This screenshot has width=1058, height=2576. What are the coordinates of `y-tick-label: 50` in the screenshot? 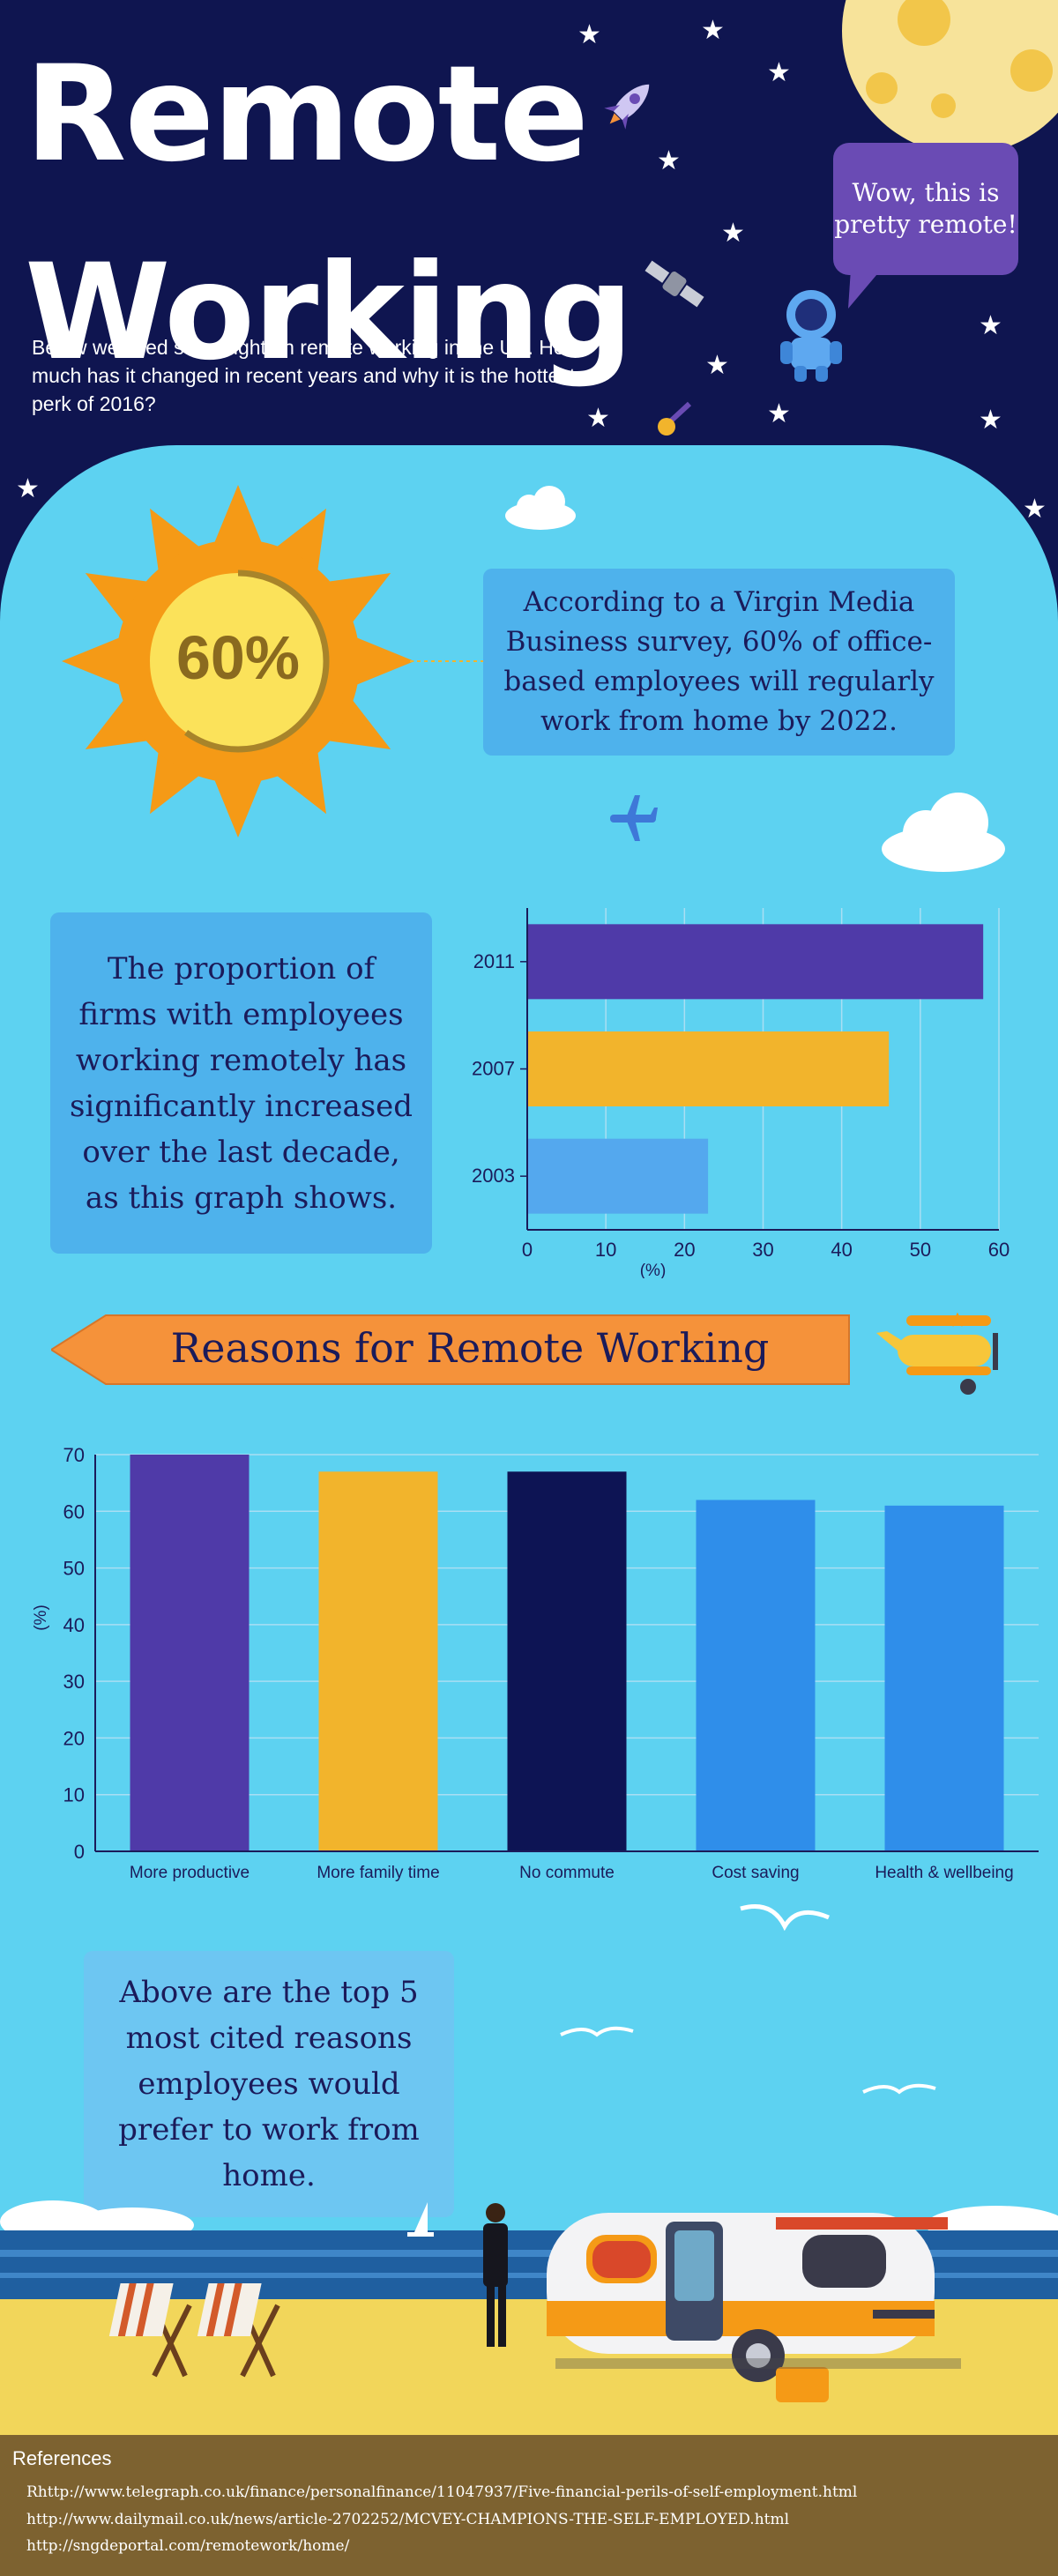 It's located at (74, 1569).